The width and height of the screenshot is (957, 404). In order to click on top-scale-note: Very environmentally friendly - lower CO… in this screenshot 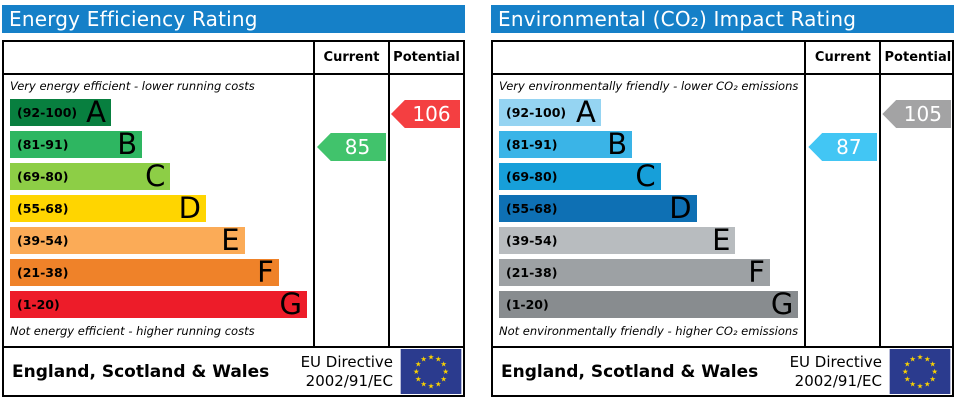, I will do `click(649, 86)`.